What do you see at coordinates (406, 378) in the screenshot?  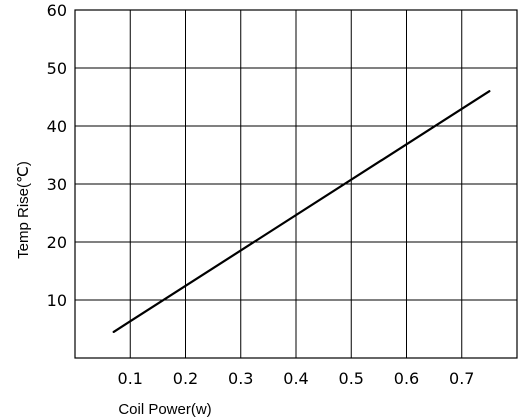 I see `x-tick-label: 0.6` at bounding box center [406, 378].